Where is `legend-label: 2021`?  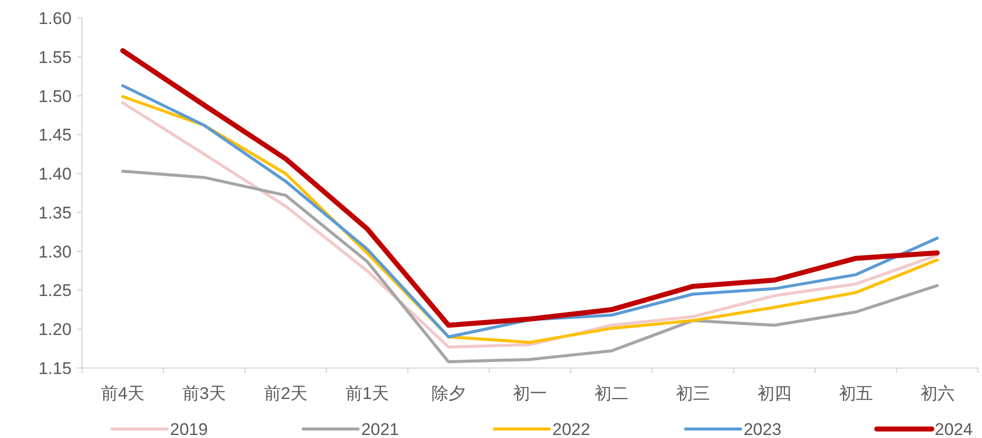 legend-label: 2021 is located at coordinates (380, 429).